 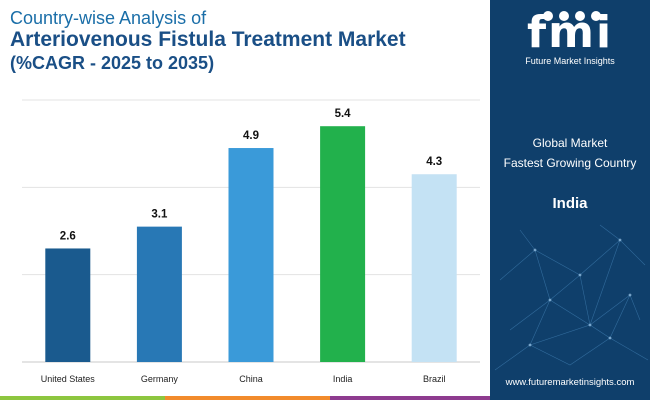 I want to click on x-tick-label: United States, so click(x=68, y=379).